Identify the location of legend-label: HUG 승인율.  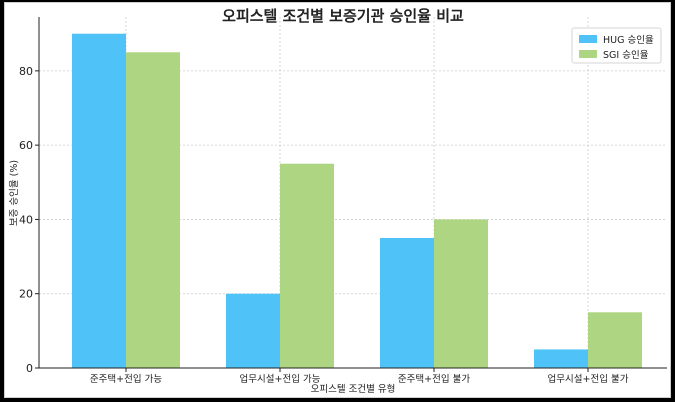
(628, 40).